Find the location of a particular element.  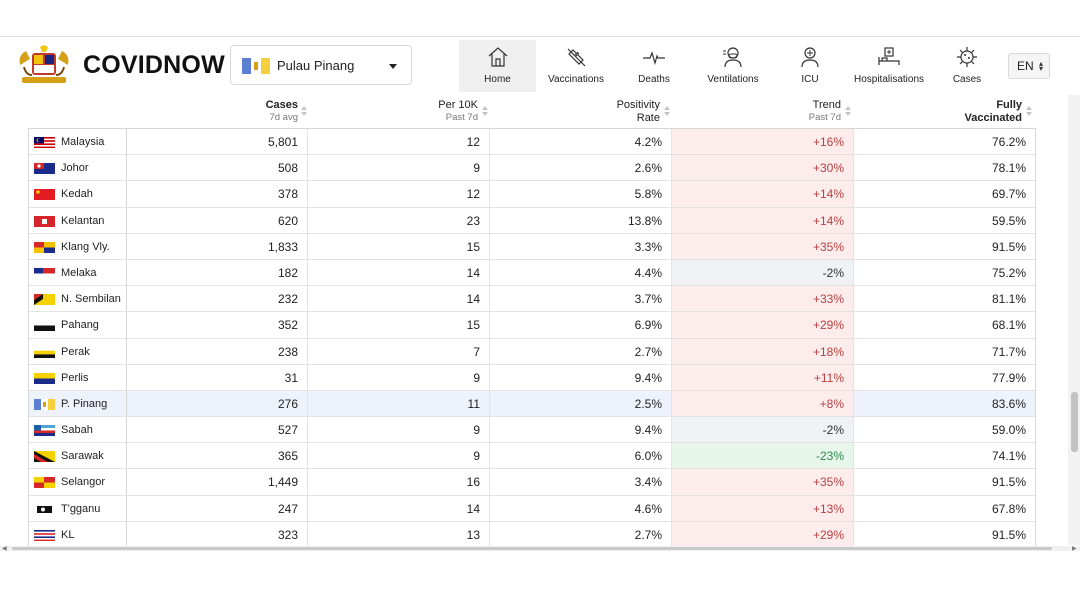

vaccinated-cell: 76.2% is located at coordinates (1008, 142).